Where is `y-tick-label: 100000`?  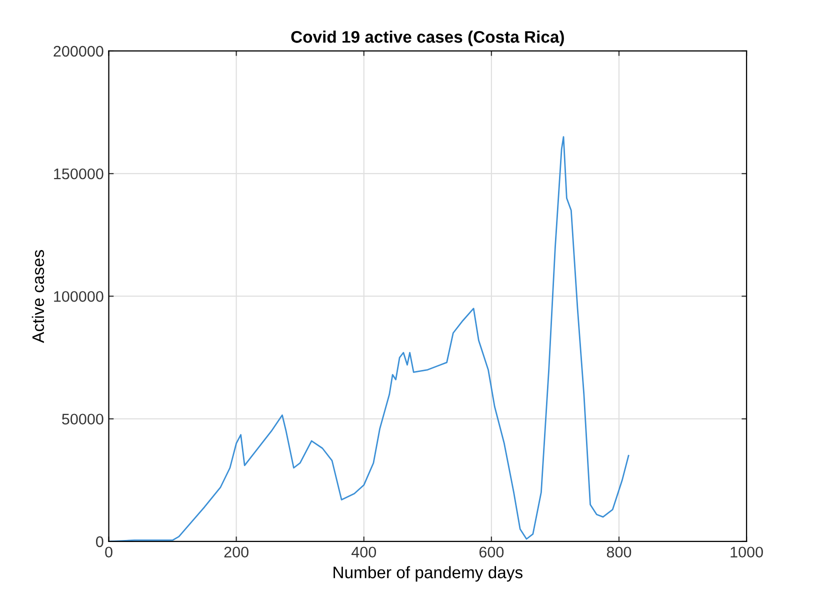 y-tick-label: 100000 is located at coordinates (79, 296).